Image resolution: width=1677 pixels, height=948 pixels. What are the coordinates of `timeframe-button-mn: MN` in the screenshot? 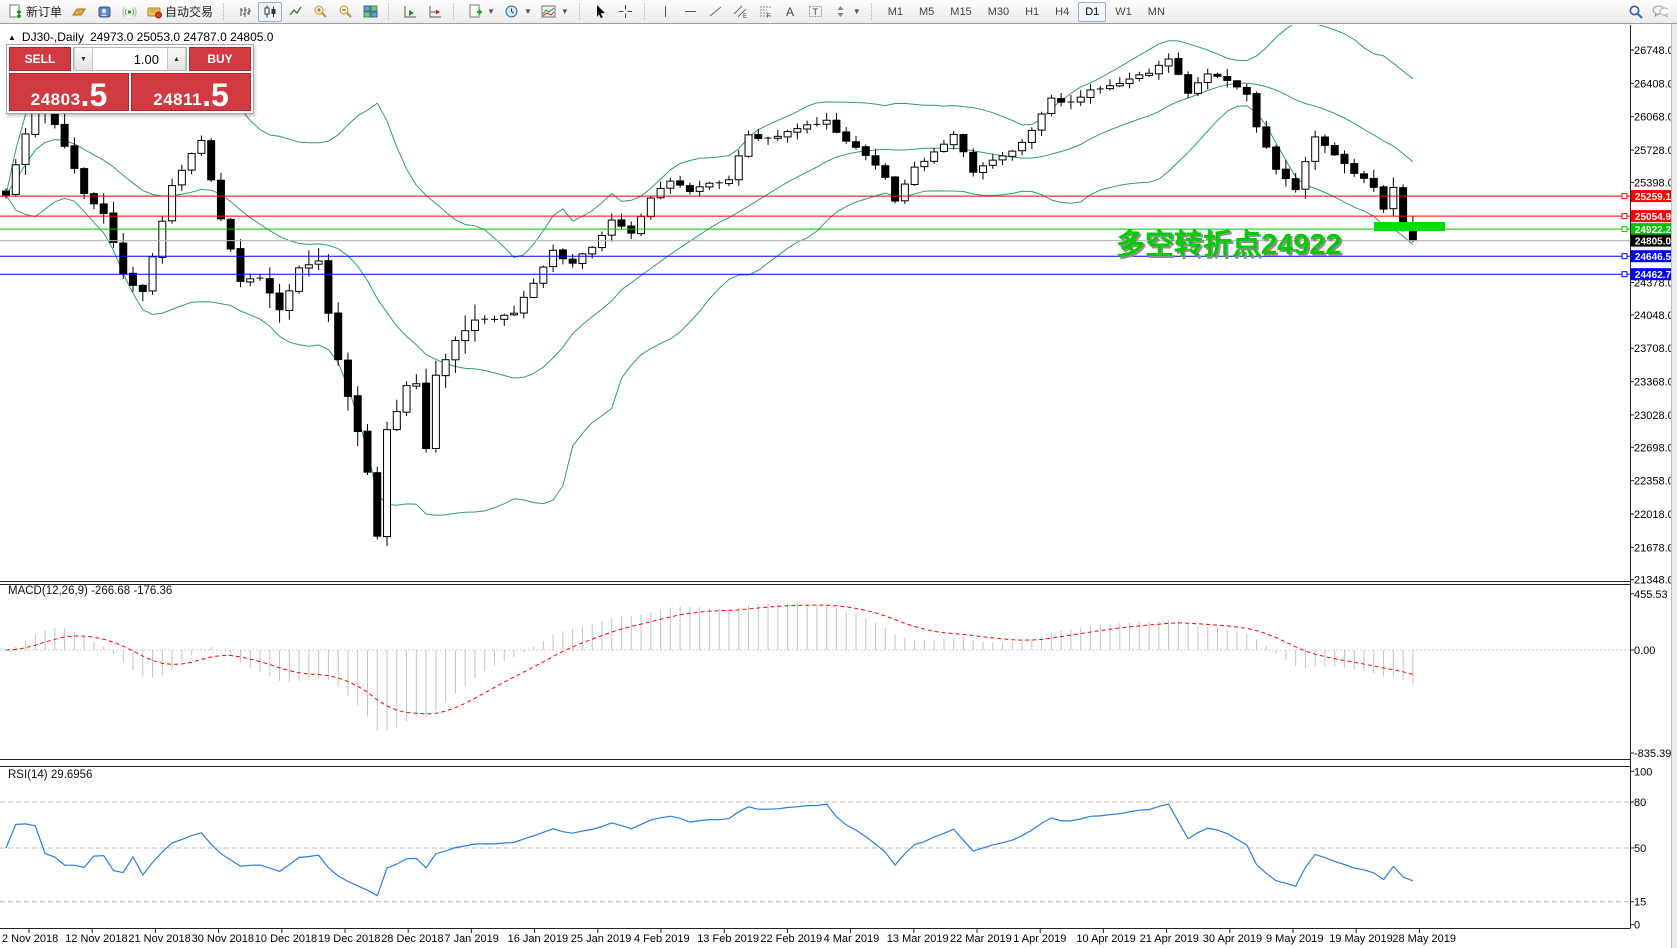 It's located at (1156, 11).